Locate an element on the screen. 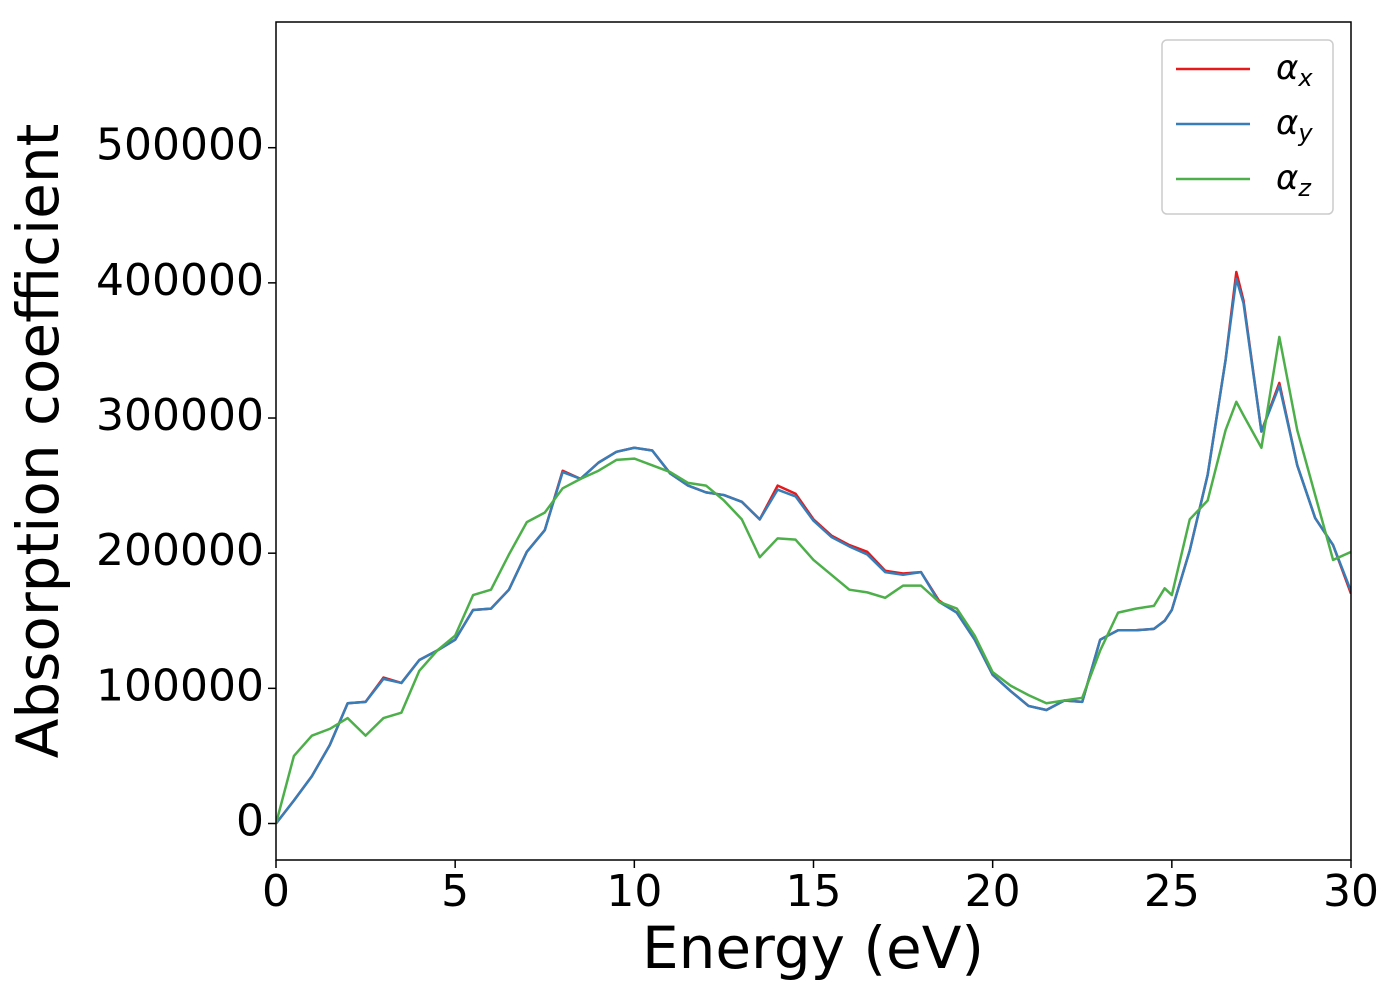  x-tick-label: 5 is located at coordinates (455, 891).